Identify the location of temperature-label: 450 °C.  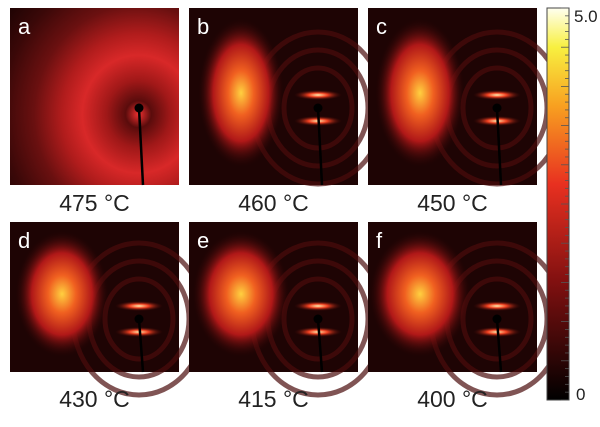
(452, 203).